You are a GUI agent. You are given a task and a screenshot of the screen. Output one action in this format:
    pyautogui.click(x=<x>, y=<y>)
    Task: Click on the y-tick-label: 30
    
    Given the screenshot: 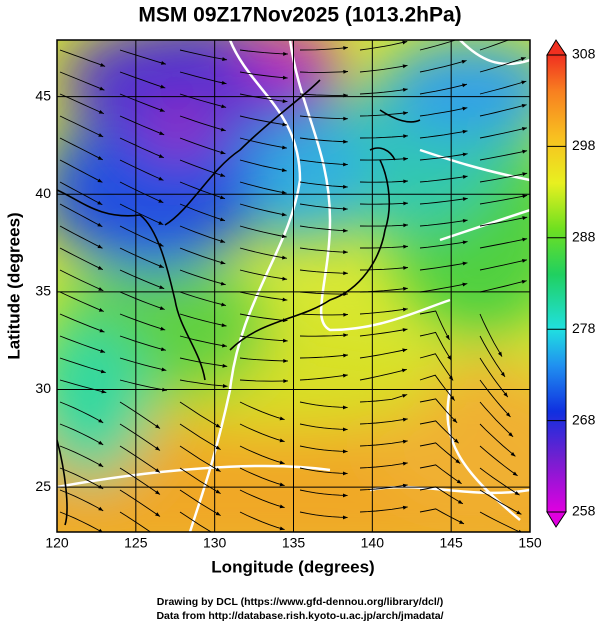 What is the action you would take?
    pyautogui.click(x=43, y=388)
    